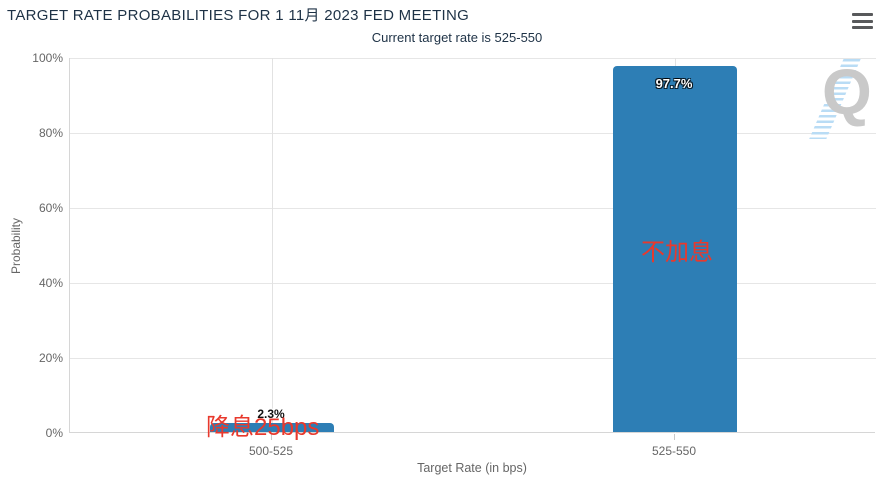 The width and height of the screenshot is (878, 481). Describe the element at coordinates (674, 83) in the screenshot. I see `bar-value-label: 97.7%` at that location.